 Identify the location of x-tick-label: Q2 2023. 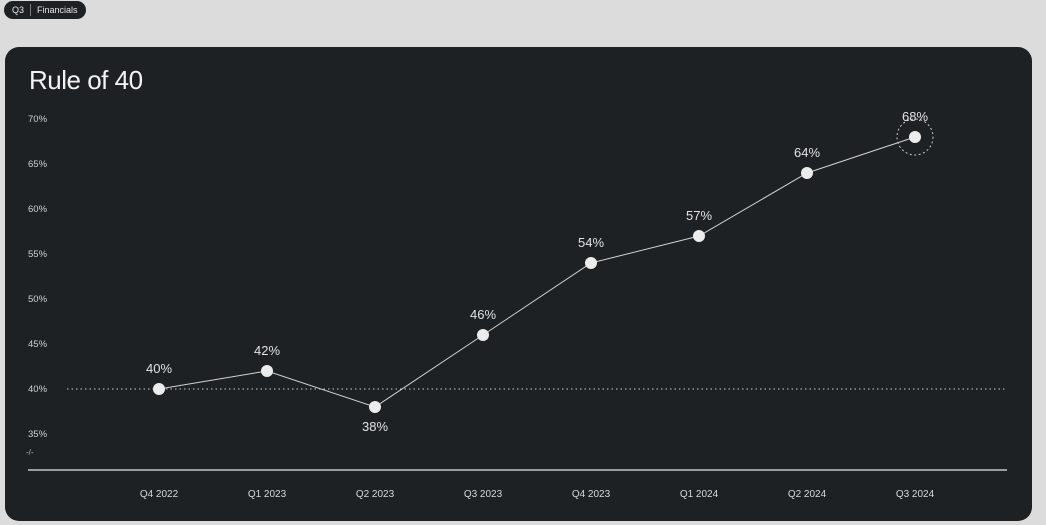
(375, 494).